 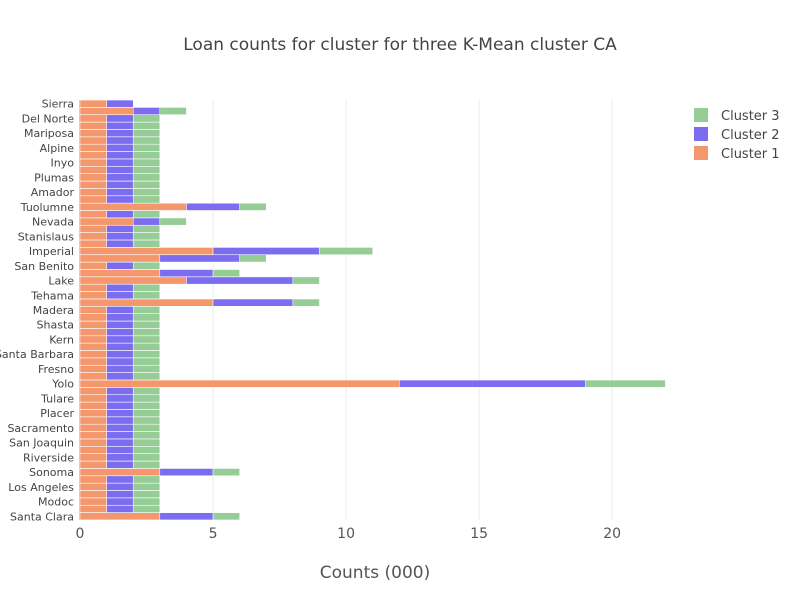 What do you see at coordinates (53, 192) in the screenshot?
I see `y-tick-label: Amador` at bounding box center [53, 192].